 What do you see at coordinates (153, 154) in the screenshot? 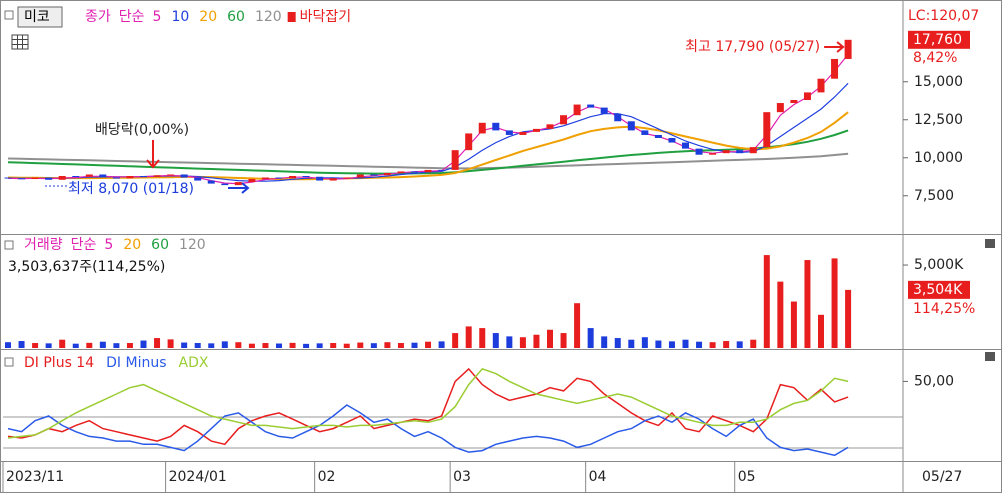
I see `dividend-arrow` at bounding box center [153, 154].